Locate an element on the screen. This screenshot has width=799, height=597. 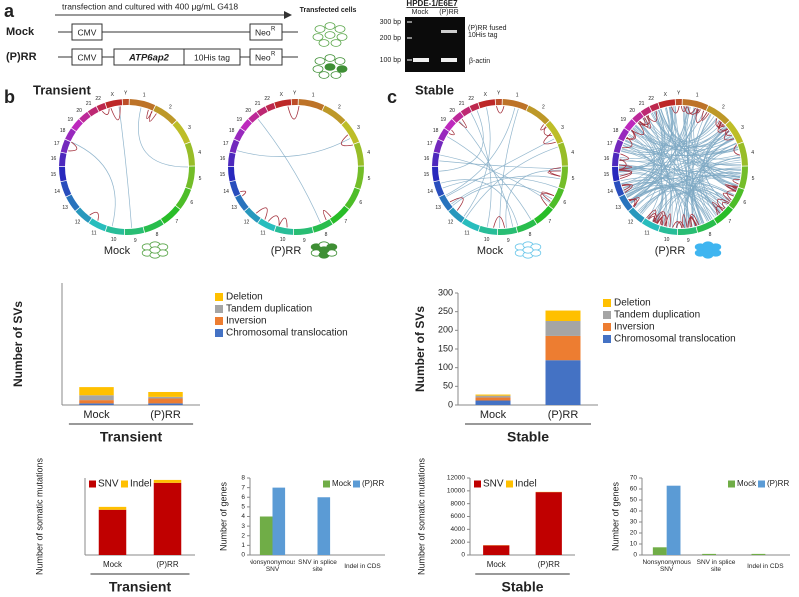
y-tick-label: 6000 is located at coordinates (458, 516).